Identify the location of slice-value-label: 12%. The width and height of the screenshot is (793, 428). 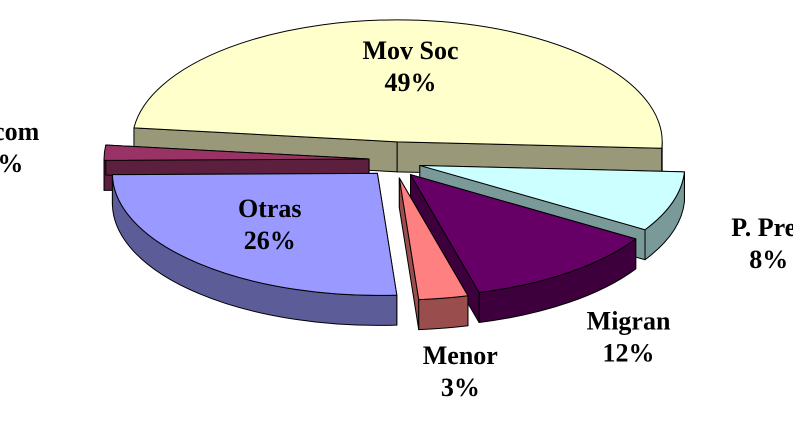
(629, 353).